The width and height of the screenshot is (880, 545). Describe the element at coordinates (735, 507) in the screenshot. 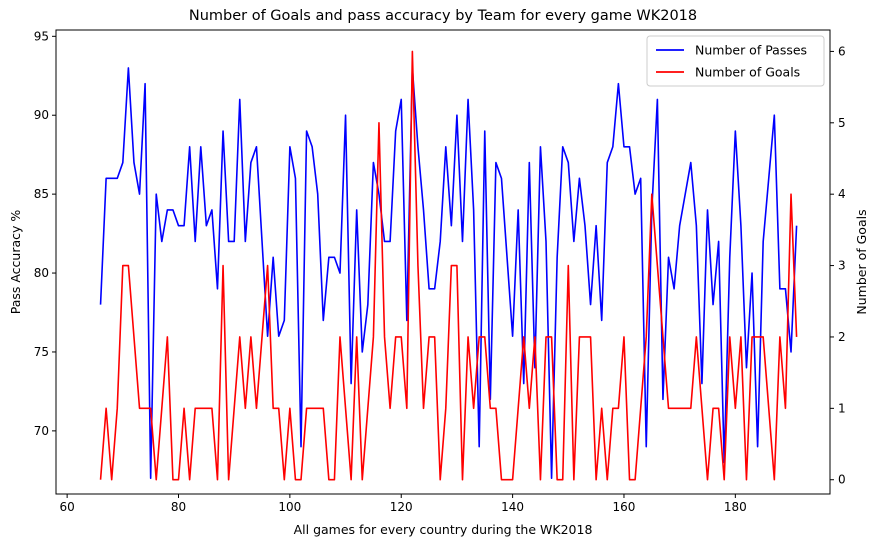

I see `x-tick-label: 180` at that location.